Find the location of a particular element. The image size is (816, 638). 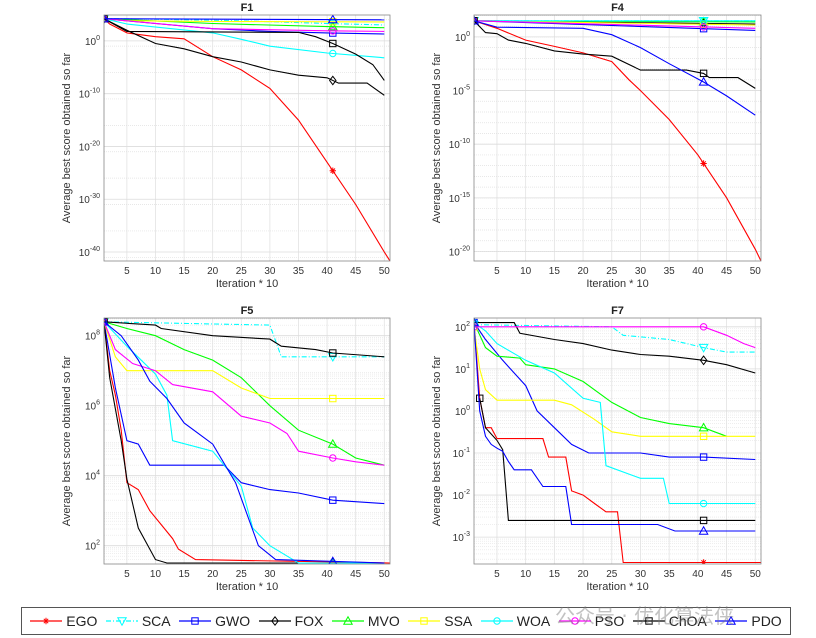

y-tick-label: 10⁴ is located at coordinates (92, 476).